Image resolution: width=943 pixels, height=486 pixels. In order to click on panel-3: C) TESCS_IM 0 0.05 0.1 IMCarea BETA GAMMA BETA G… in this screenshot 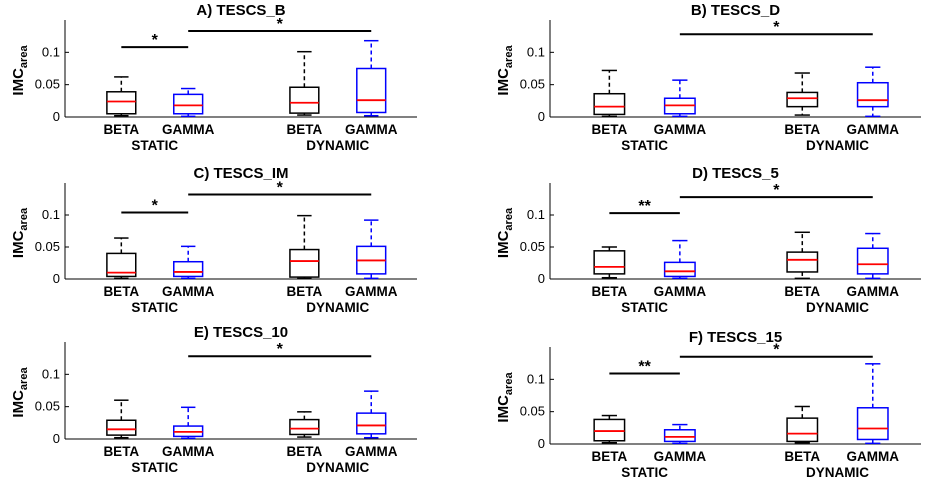, I will do `click(213, 240)`.